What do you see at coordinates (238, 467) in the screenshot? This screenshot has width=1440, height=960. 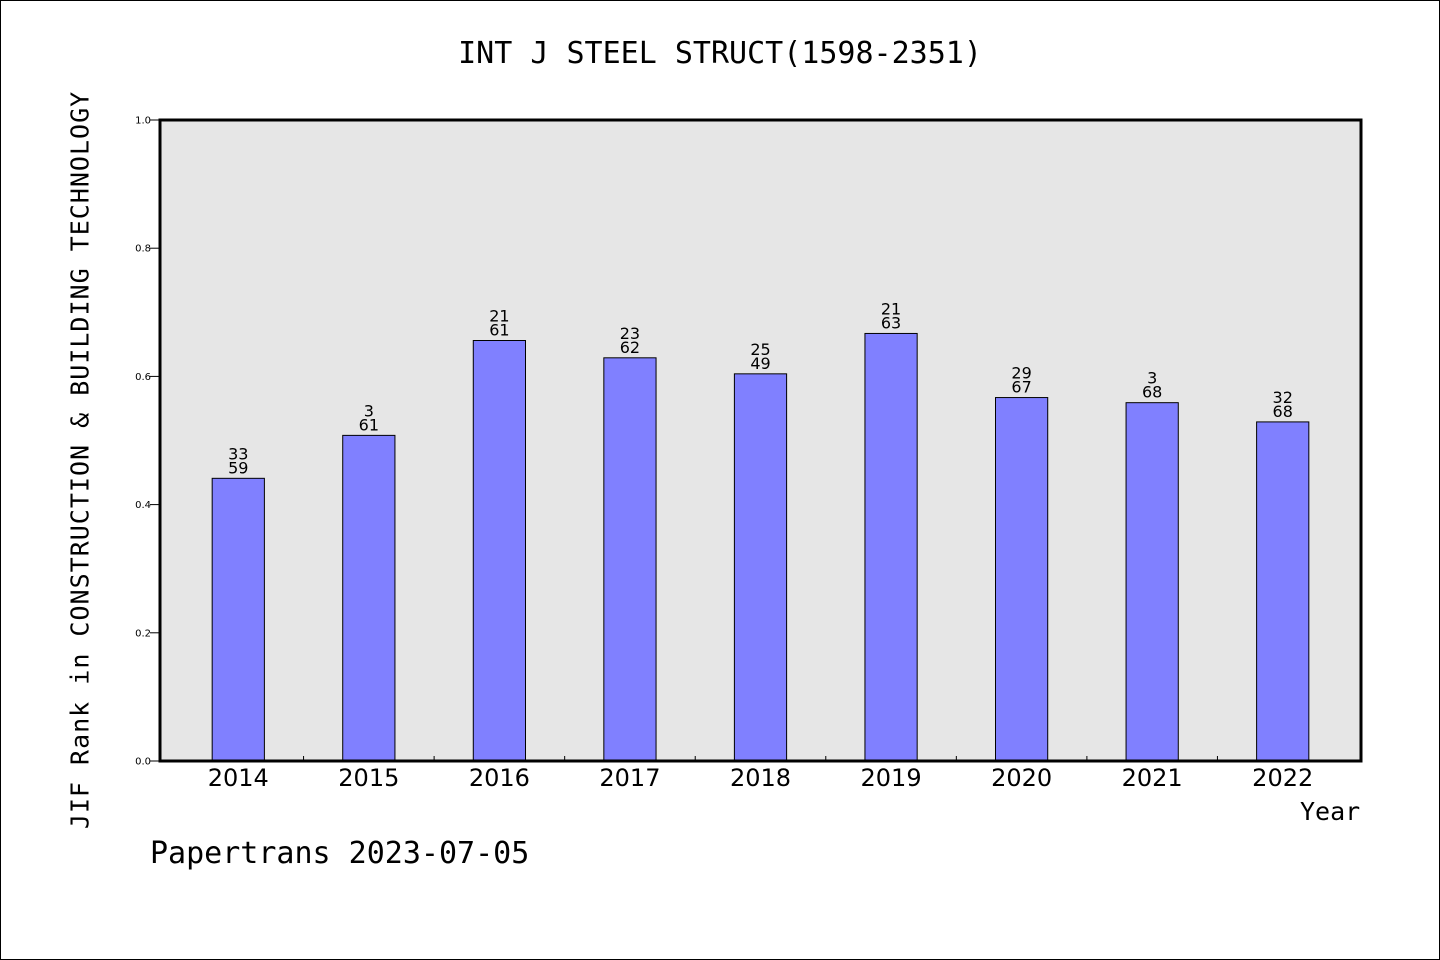 I see `bar-label-total: 59` at bounding box center [238, 467].